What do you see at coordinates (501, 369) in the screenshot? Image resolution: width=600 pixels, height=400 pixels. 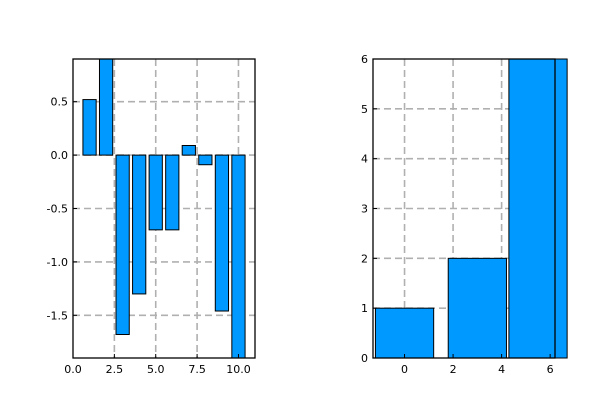 I see `right-x-tick-label: 4` at bounding box center [501, 369].